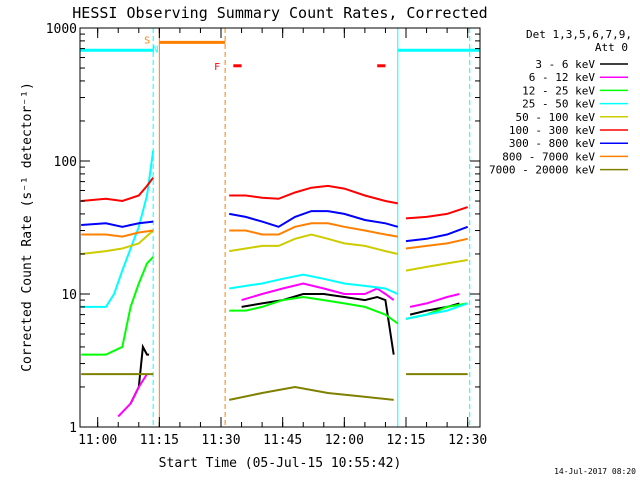  What do you see at coordinates (558, 90) in the screenshot?
I see `legend-label-2: 12 - 25 keV` at bounding box center [558, 90].